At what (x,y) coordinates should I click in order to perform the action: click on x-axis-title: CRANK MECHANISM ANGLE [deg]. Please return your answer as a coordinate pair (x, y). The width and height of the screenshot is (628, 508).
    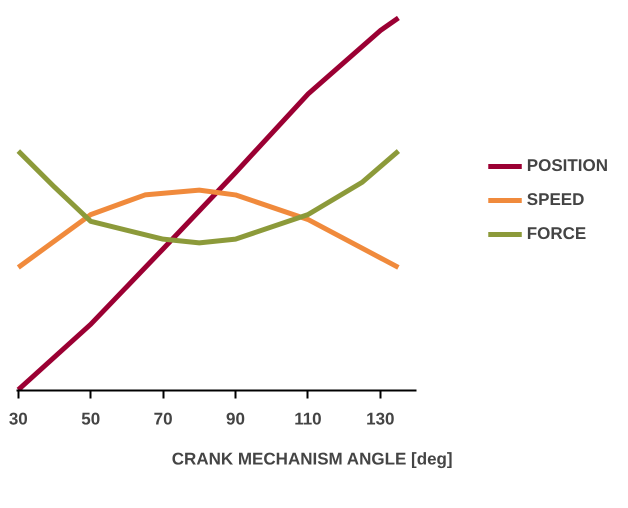
    Looking at the image, I should click on (312, 459).